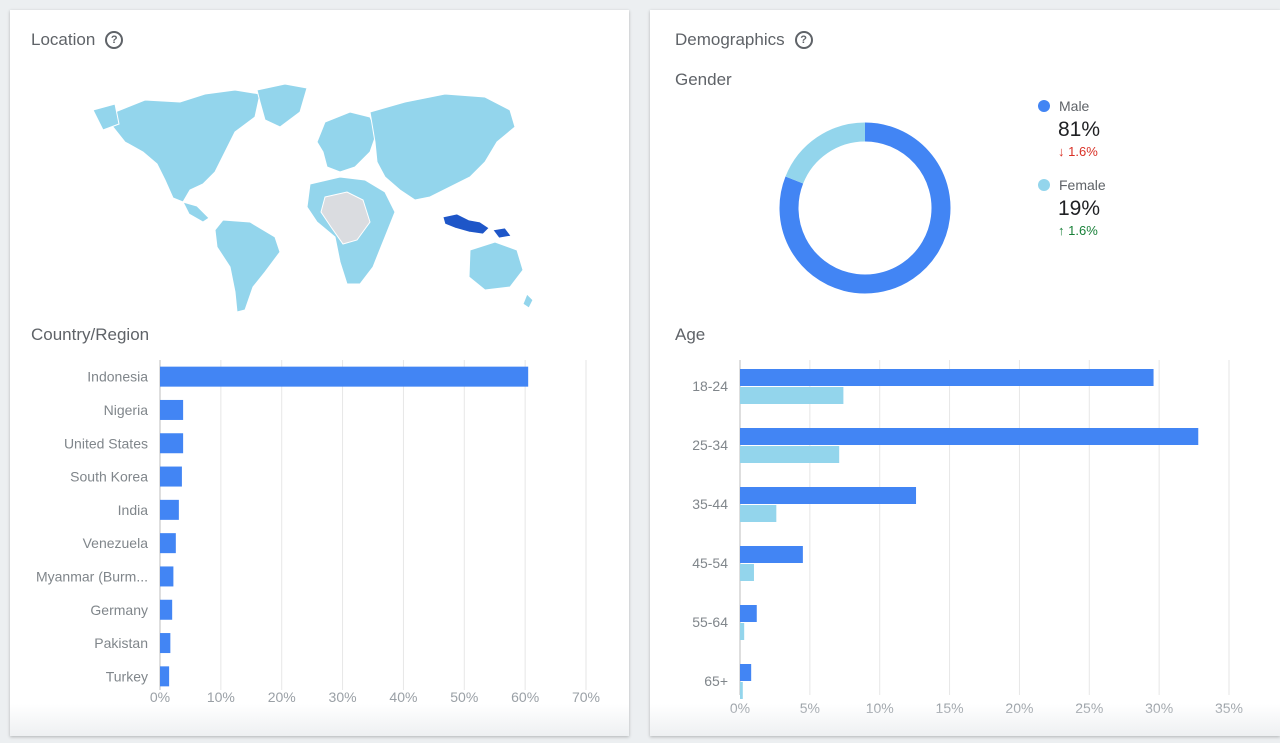  I want to click on gender-title: Gender, so click(703, 79).